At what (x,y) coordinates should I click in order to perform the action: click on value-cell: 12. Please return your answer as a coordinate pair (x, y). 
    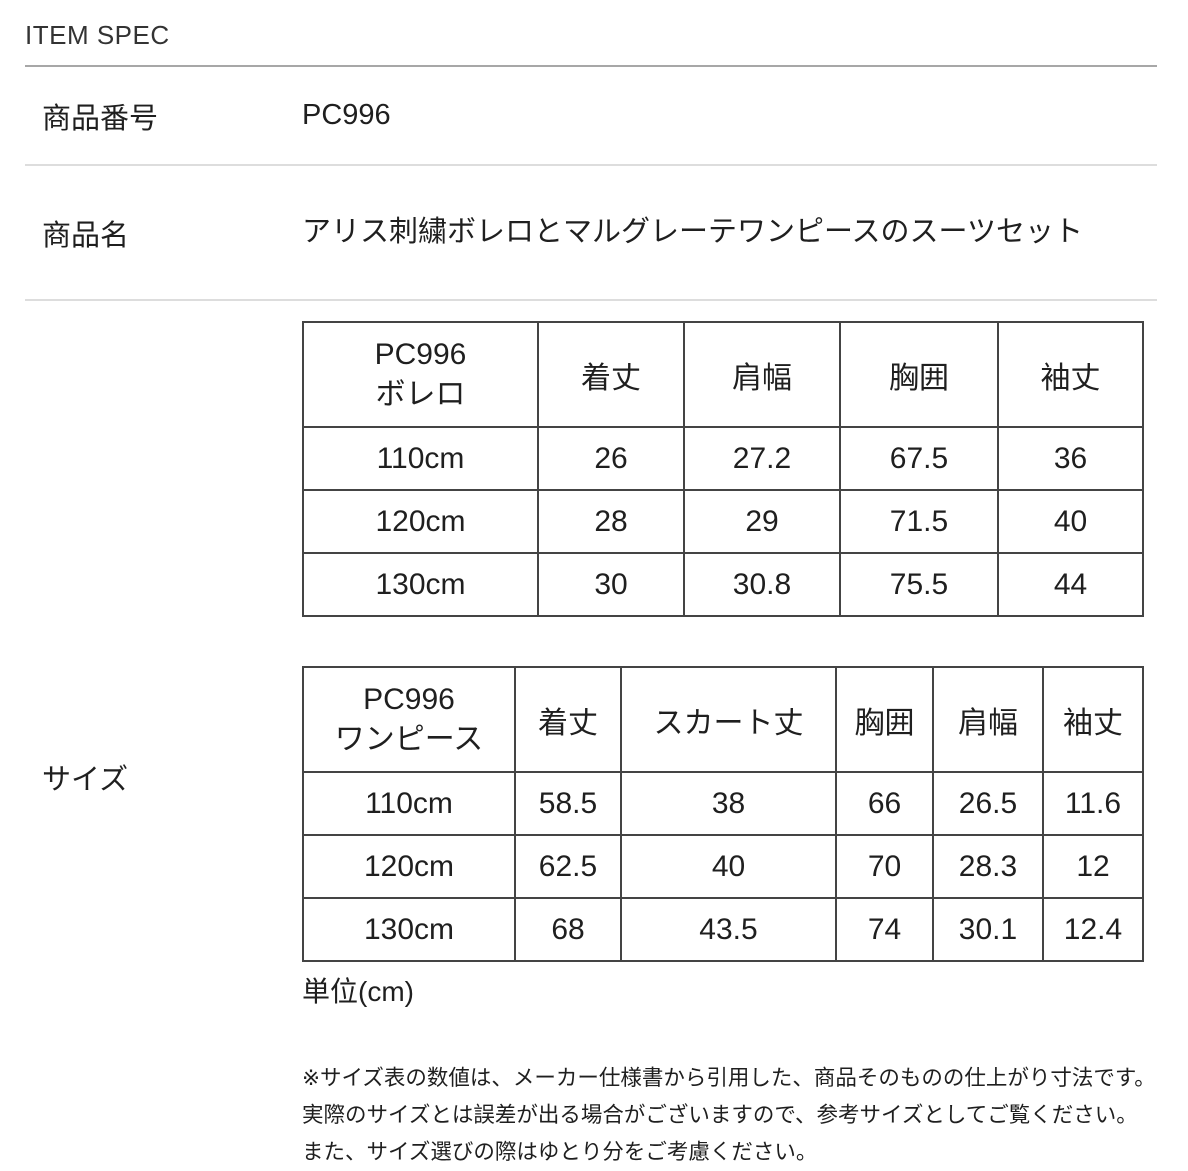
    Looking at the image, I should click on (1093, 866).